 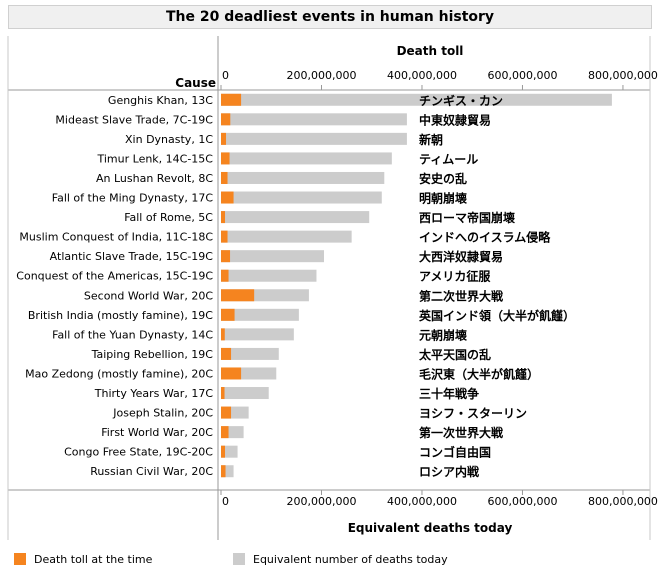 What do you see at coordinates (239, 559) in the screenshot?
I see `legend-swatch-gray` at bounding box center [239, 559].